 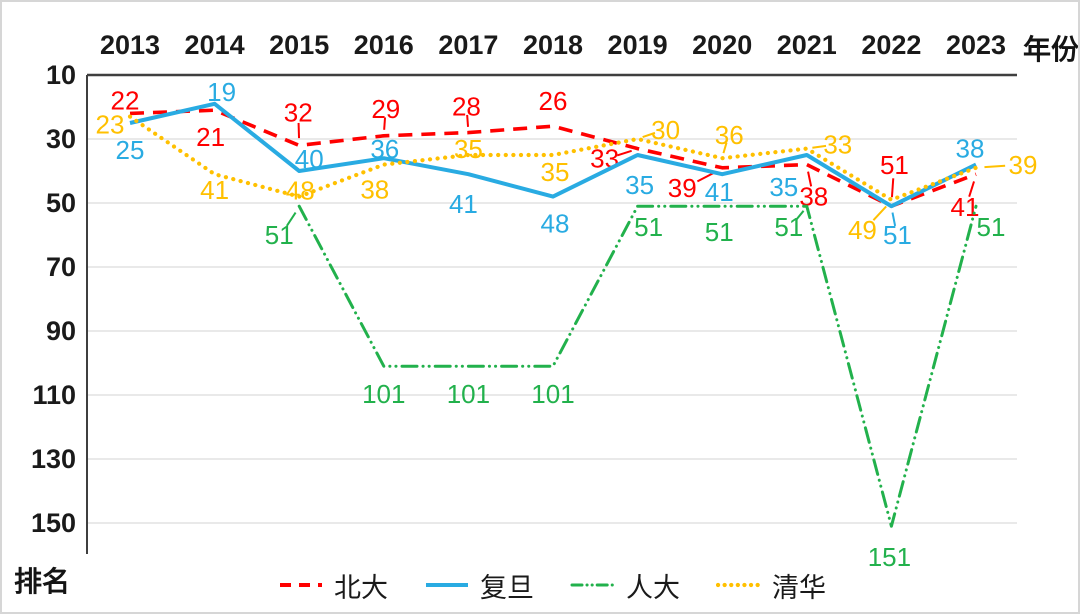 I want to click on data-label-series0-2020: 39, so click(x=682, y=188).